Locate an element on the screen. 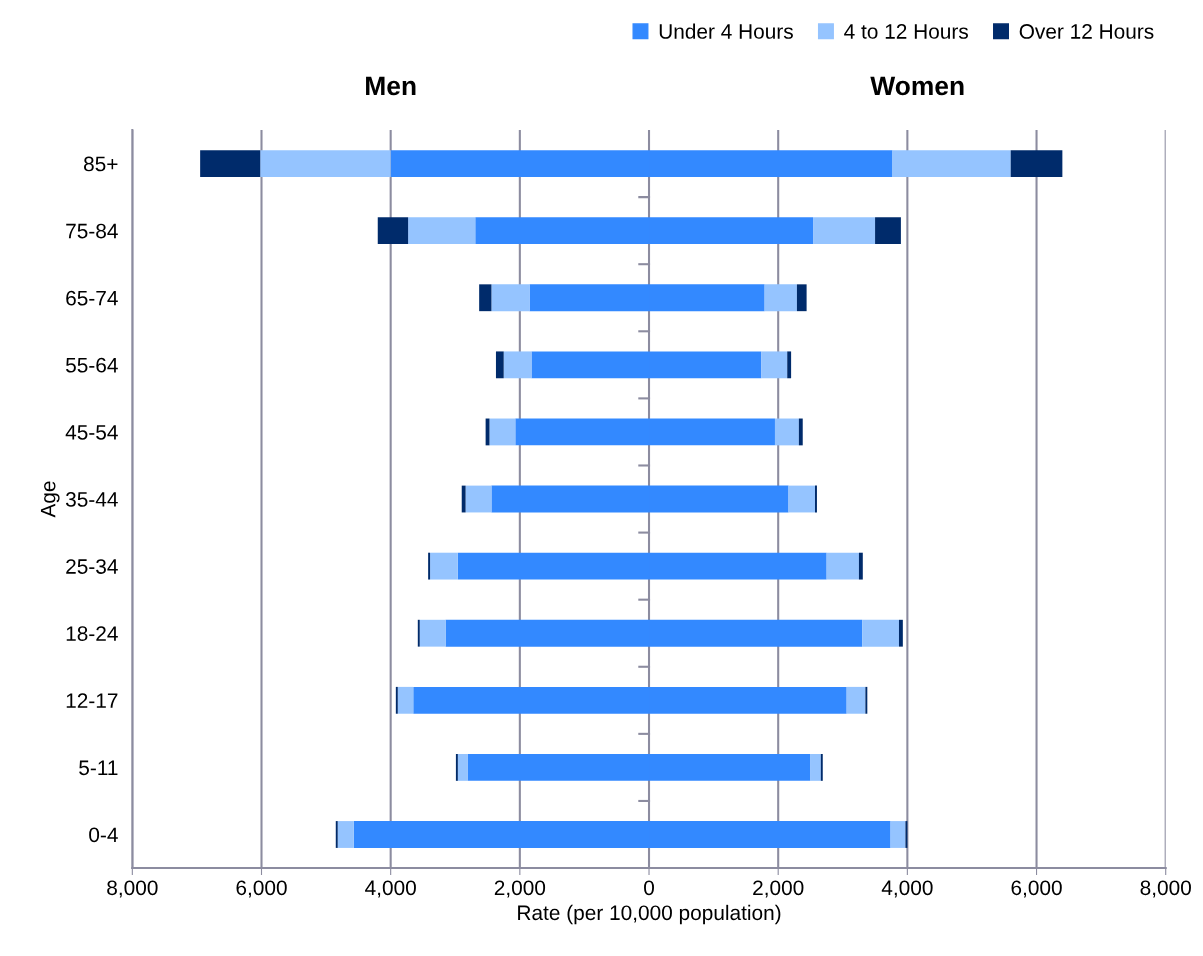 This screenshot has width=1203, height=956. x-axis-title: Rate (per 10,000 population) is located at coordinates (649, 914).